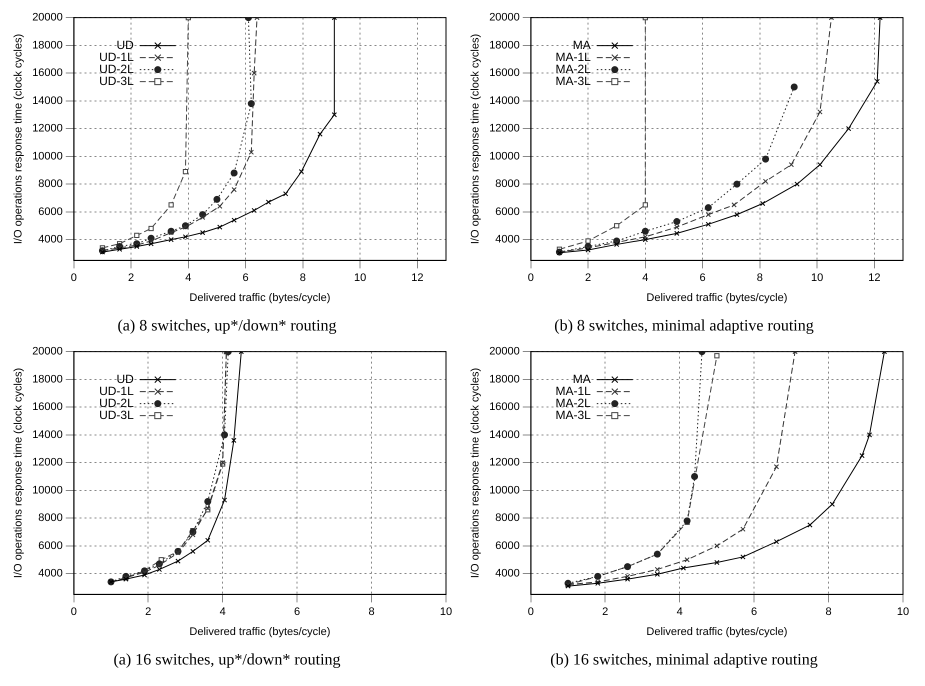 This screenshot has width=925, height=686. What do you see at coordinates (227, 326) in the screenshot?
I see `text: (a) 8 switches, up*/down* routing` at bounding box center [227, 326].